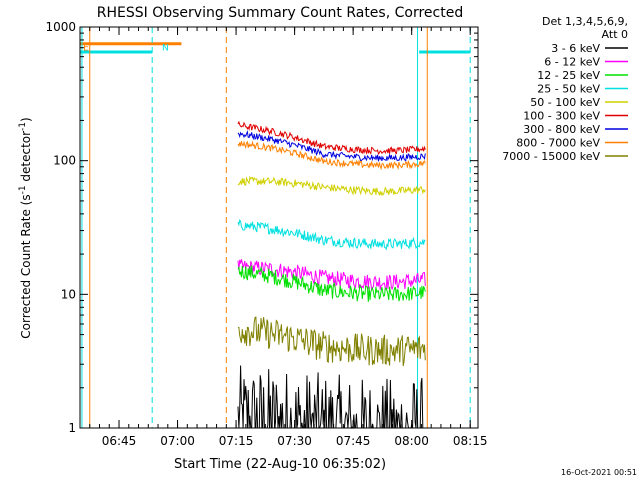  I want to click on y-tick-label-0: 1, so click(72, 428).